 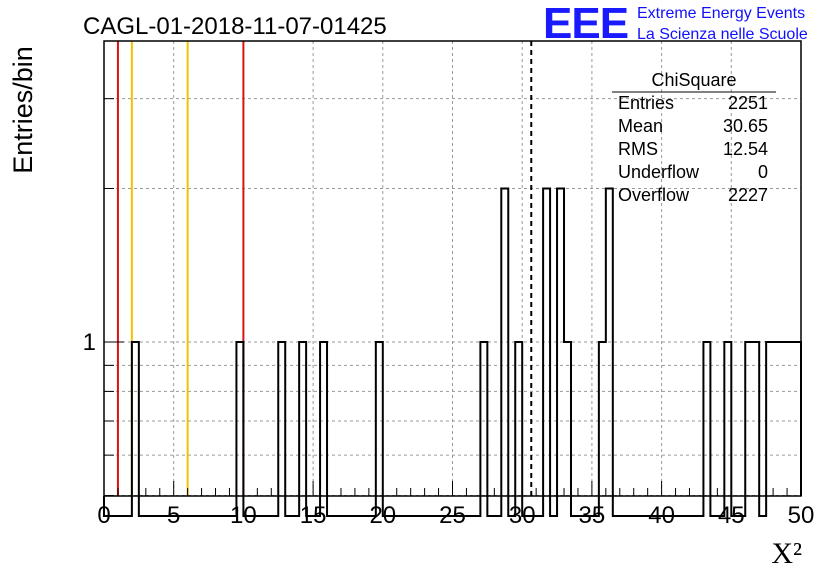 What do you see at coordinates (654, 195) in the screenshot?
I see `stats-label-overflow: Overflow` at bounding box center [654, 195].